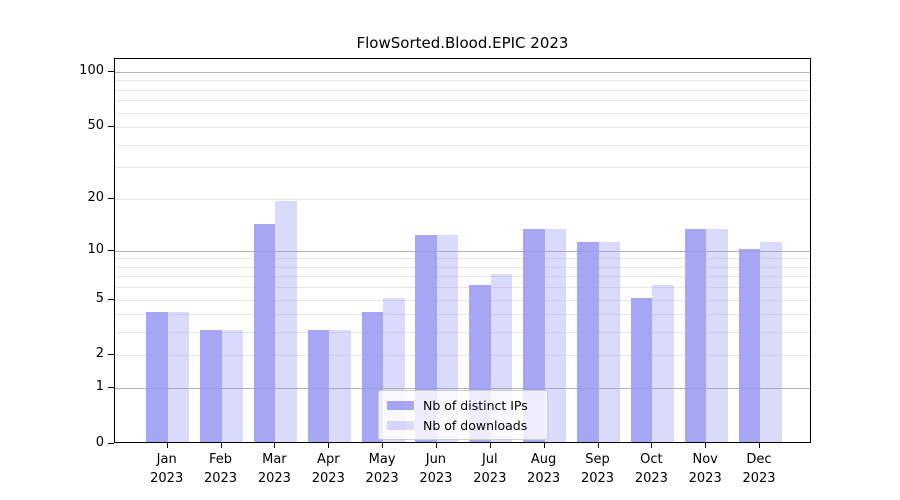 The image size is (900, 500). What do you see at coordinates (157, 377) in the screenshot?
I see `bar-distinct-ips-jan` at bounding box center [157, 377].